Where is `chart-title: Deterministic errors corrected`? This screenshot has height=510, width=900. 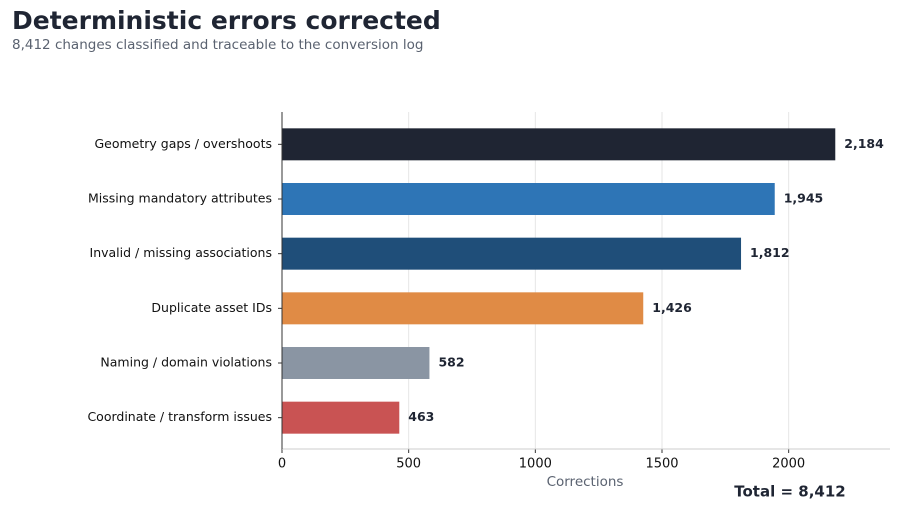 chart-title: Deterministic errors corrected is located at coordinates (226, 20).